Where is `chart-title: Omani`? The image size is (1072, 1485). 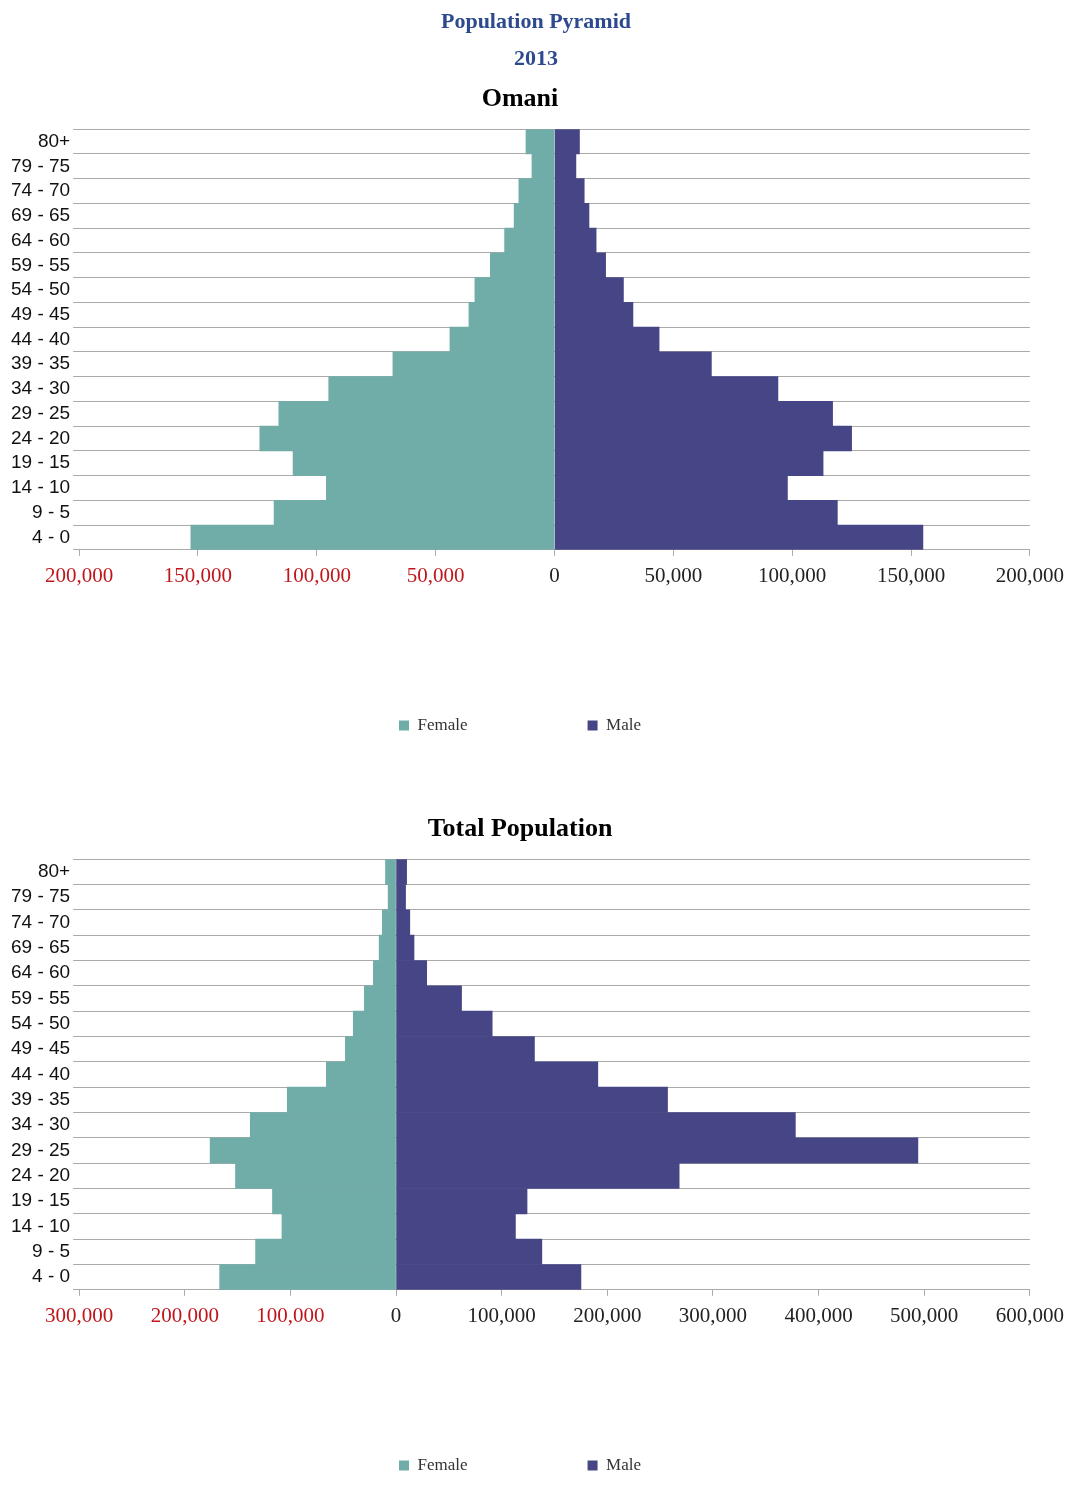
chart-title: Omani is located at coordinates (520, 98).